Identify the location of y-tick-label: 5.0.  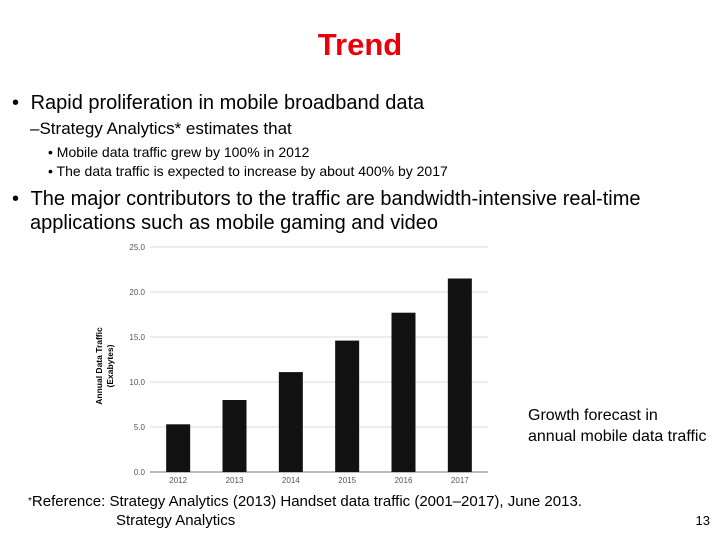
(140, 427).